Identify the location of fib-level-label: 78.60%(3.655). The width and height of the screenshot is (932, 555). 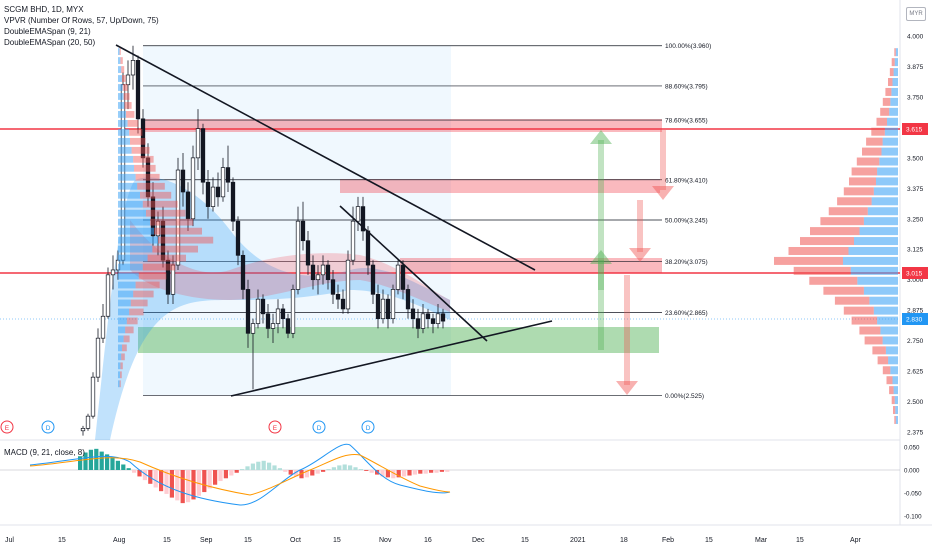
(686, 121).